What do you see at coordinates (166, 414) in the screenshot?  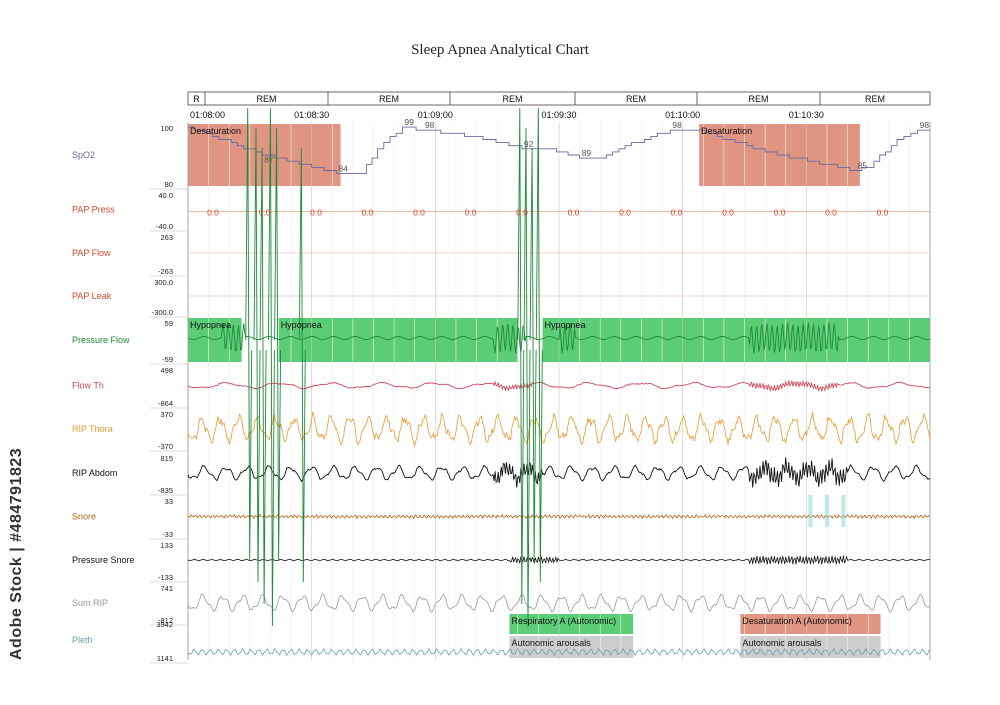 I see `channel-scale-max: 370` at bounding box center [166, 414].